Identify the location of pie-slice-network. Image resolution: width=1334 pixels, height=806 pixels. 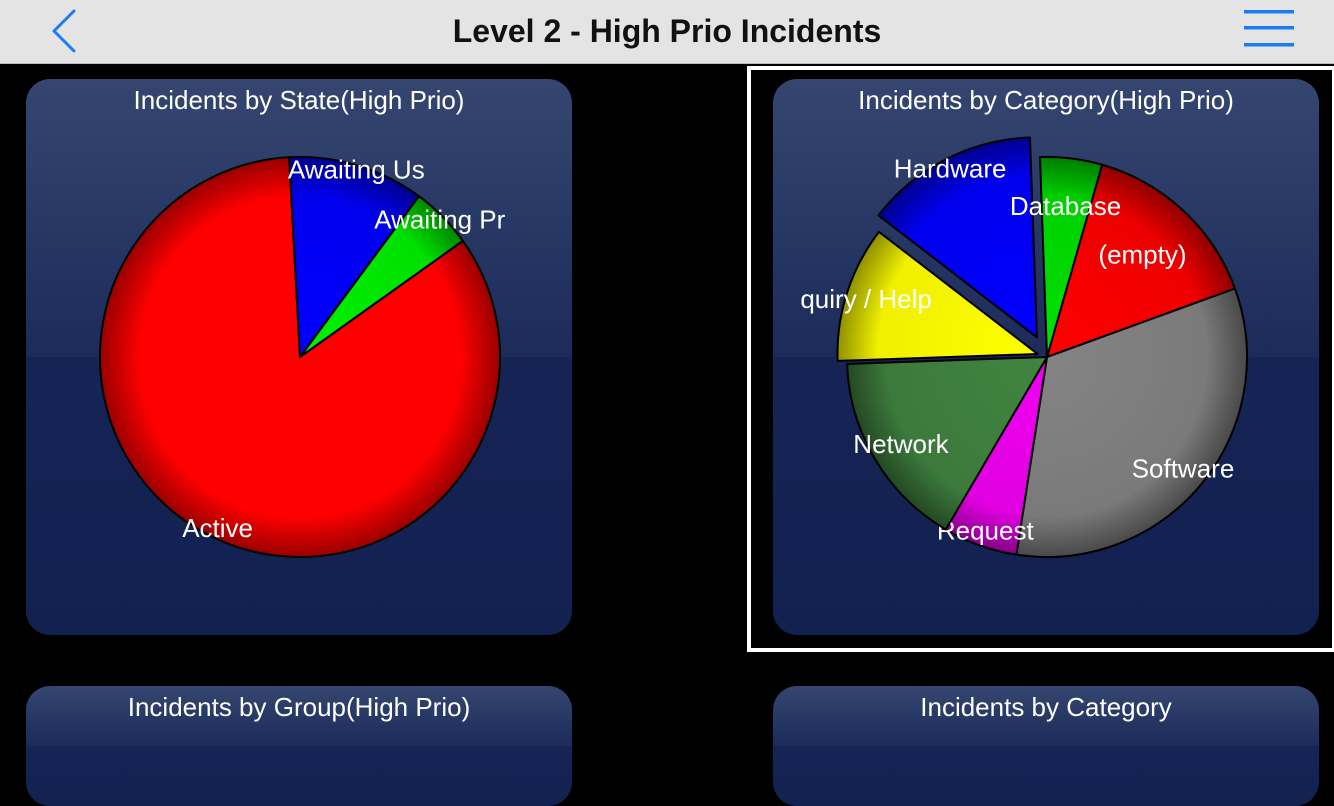
(947, 443).